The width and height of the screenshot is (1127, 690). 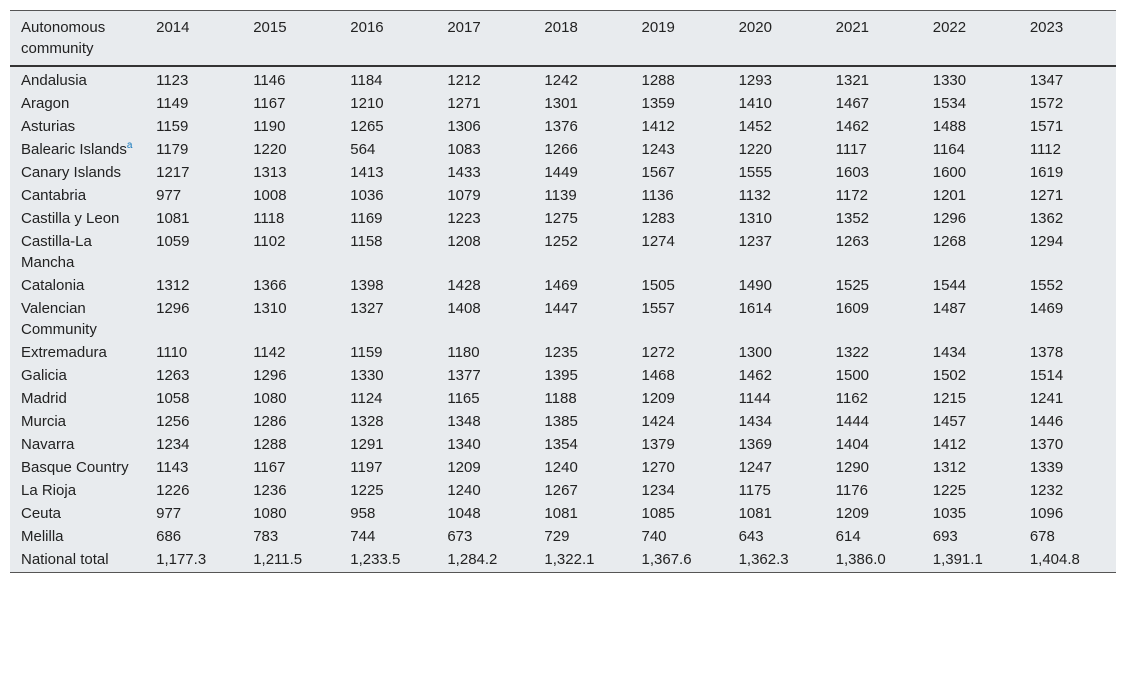 What do you see at coordinates (388, 421) in the screenshot?
I see `value-cell: 1328` at bounding box center [388, 421].